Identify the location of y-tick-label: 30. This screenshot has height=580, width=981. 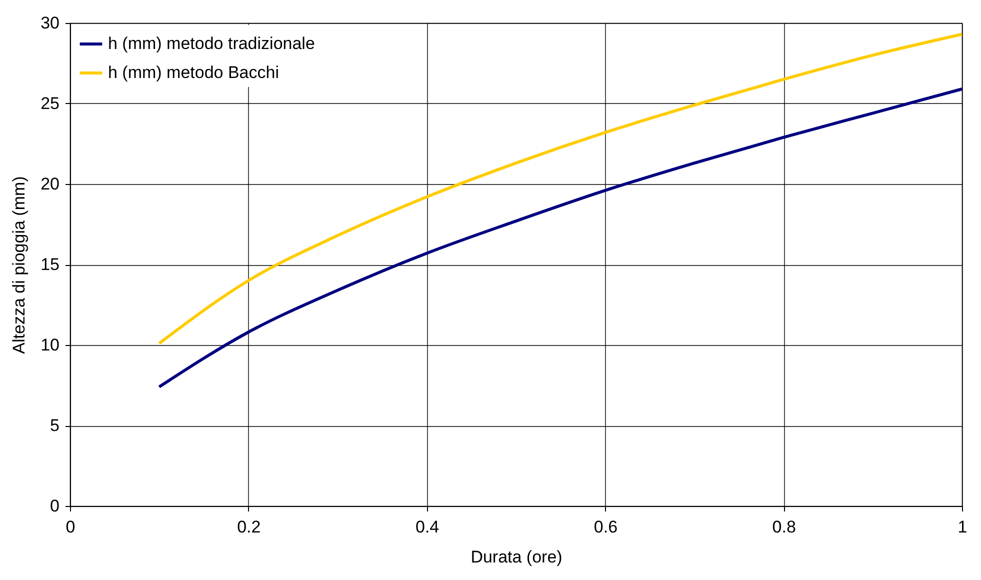
(50, 23).